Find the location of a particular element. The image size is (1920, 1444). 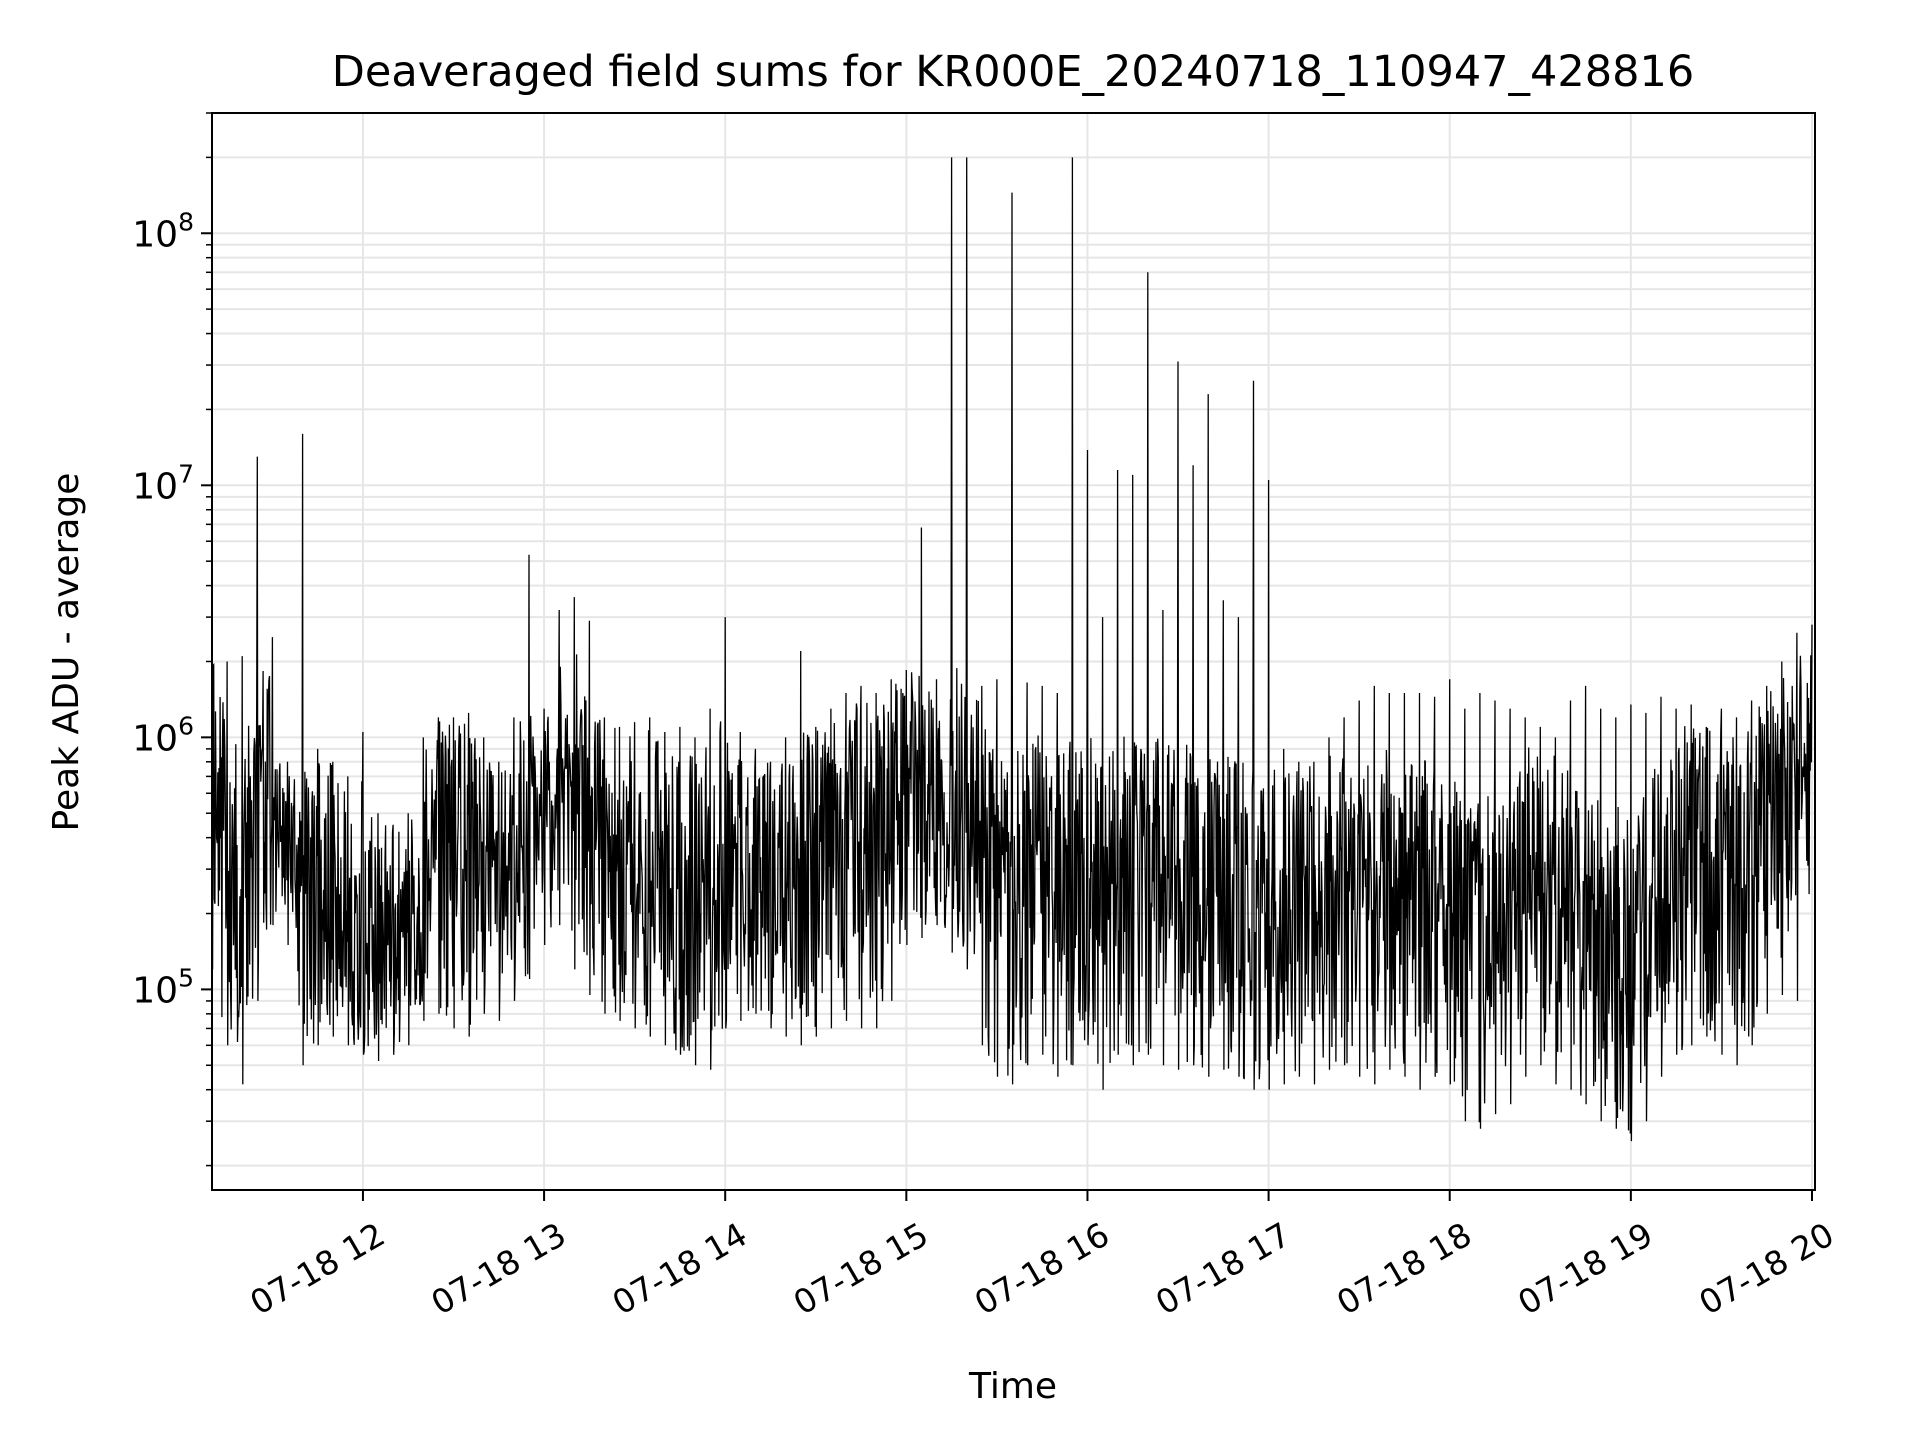

y-tick-label: 10⁷ is located at coordinates (163, 483).